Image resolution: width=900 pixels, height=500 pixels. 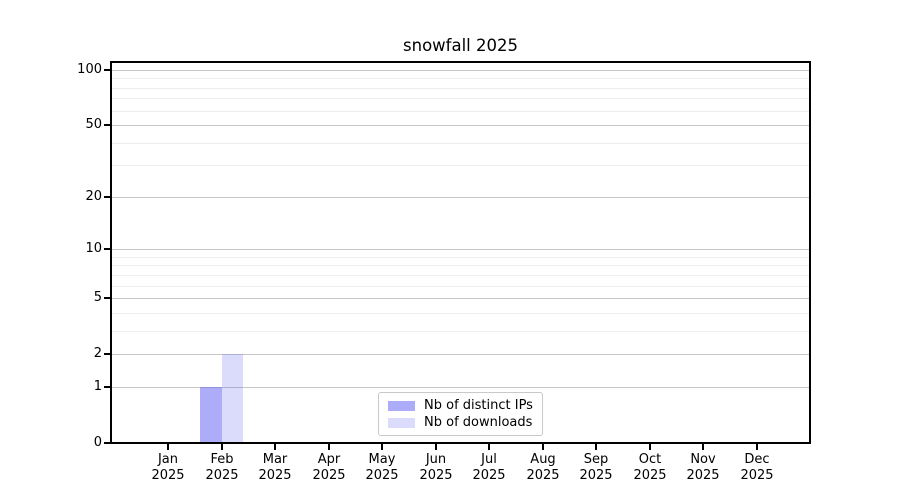 What do you see at coordinates (93, 124) in the screenshot?
I see `y-tick-label: 50` at bounding box center [93, 124].